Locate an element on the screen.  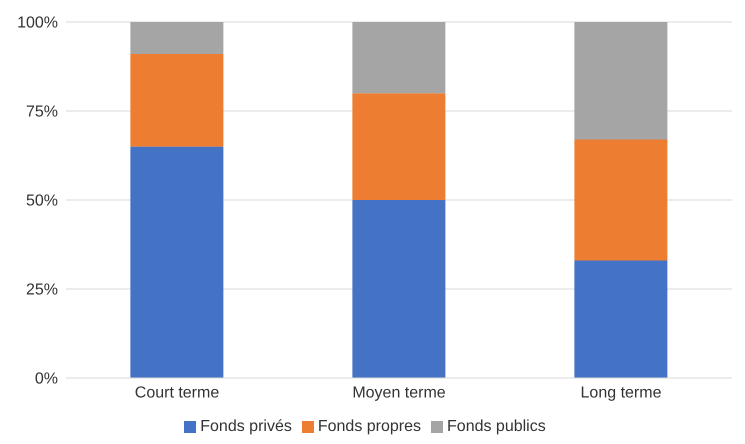
legend-label: Fonds publics is located at coordinates (496, 426).